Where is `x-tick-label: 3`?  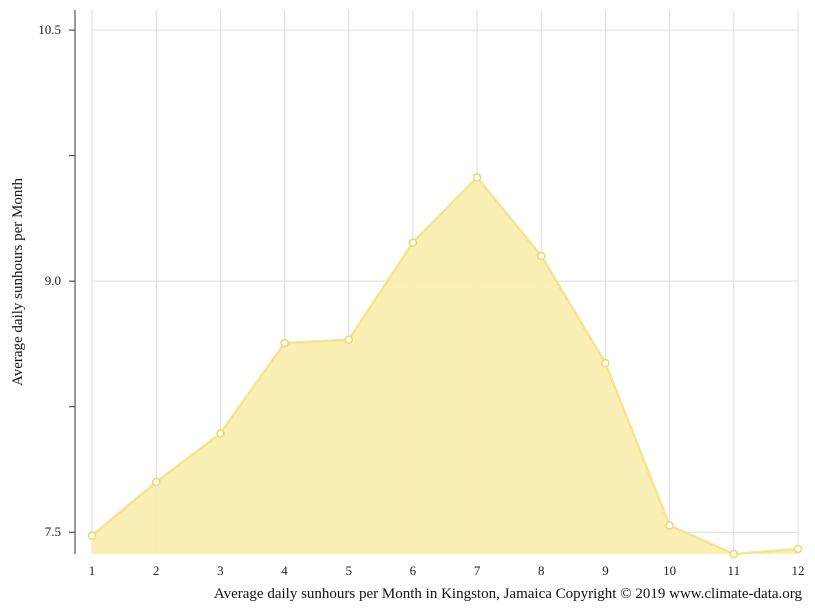 x-tick-label: 3 is located at coordinates (220, 570).